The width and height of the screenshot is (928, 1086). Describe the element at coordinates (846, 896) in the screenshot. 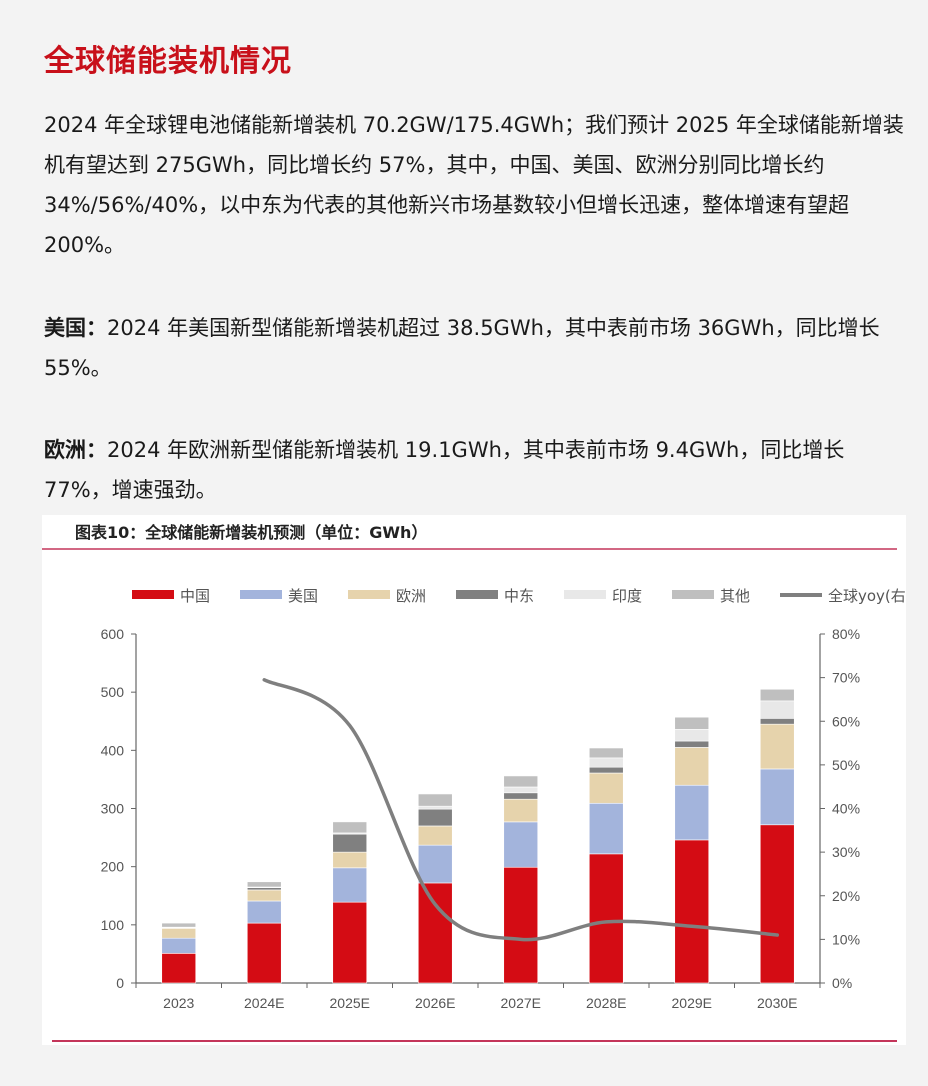

I see `y2-tick-label: 20%` at that location.